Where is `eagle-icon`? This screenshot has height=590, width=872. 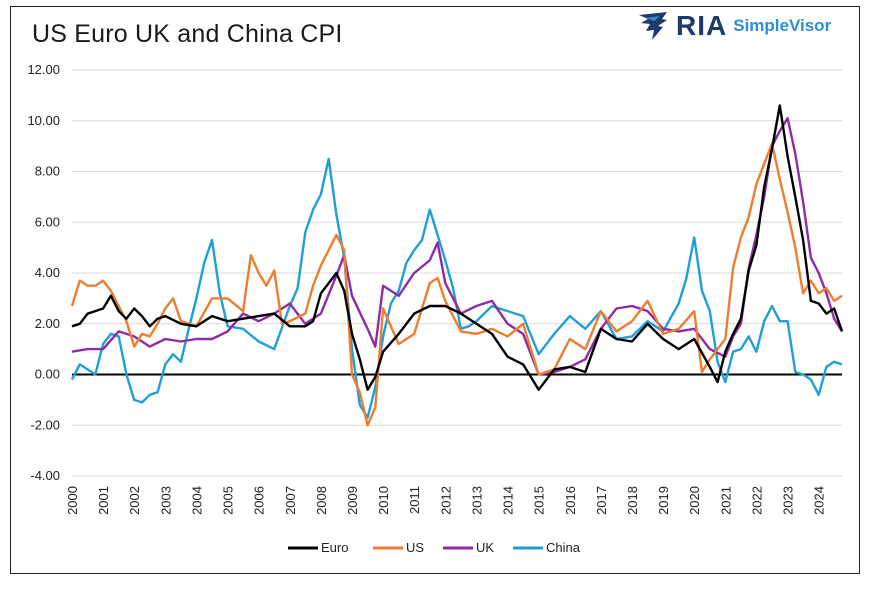 eagle-icon is located at coordinates (653, 26).